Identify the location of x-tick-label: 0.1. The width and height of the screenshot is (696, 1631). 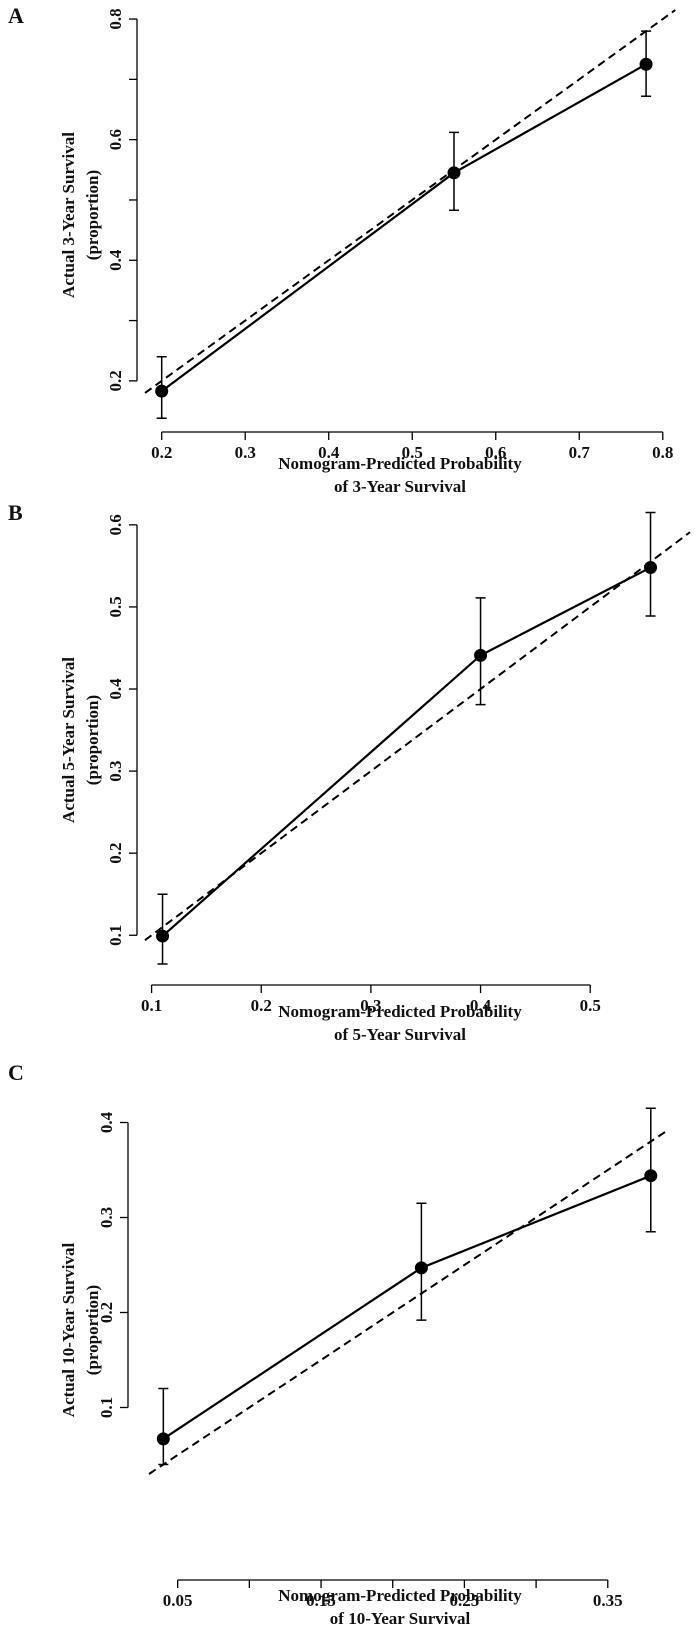
(151, 1005).